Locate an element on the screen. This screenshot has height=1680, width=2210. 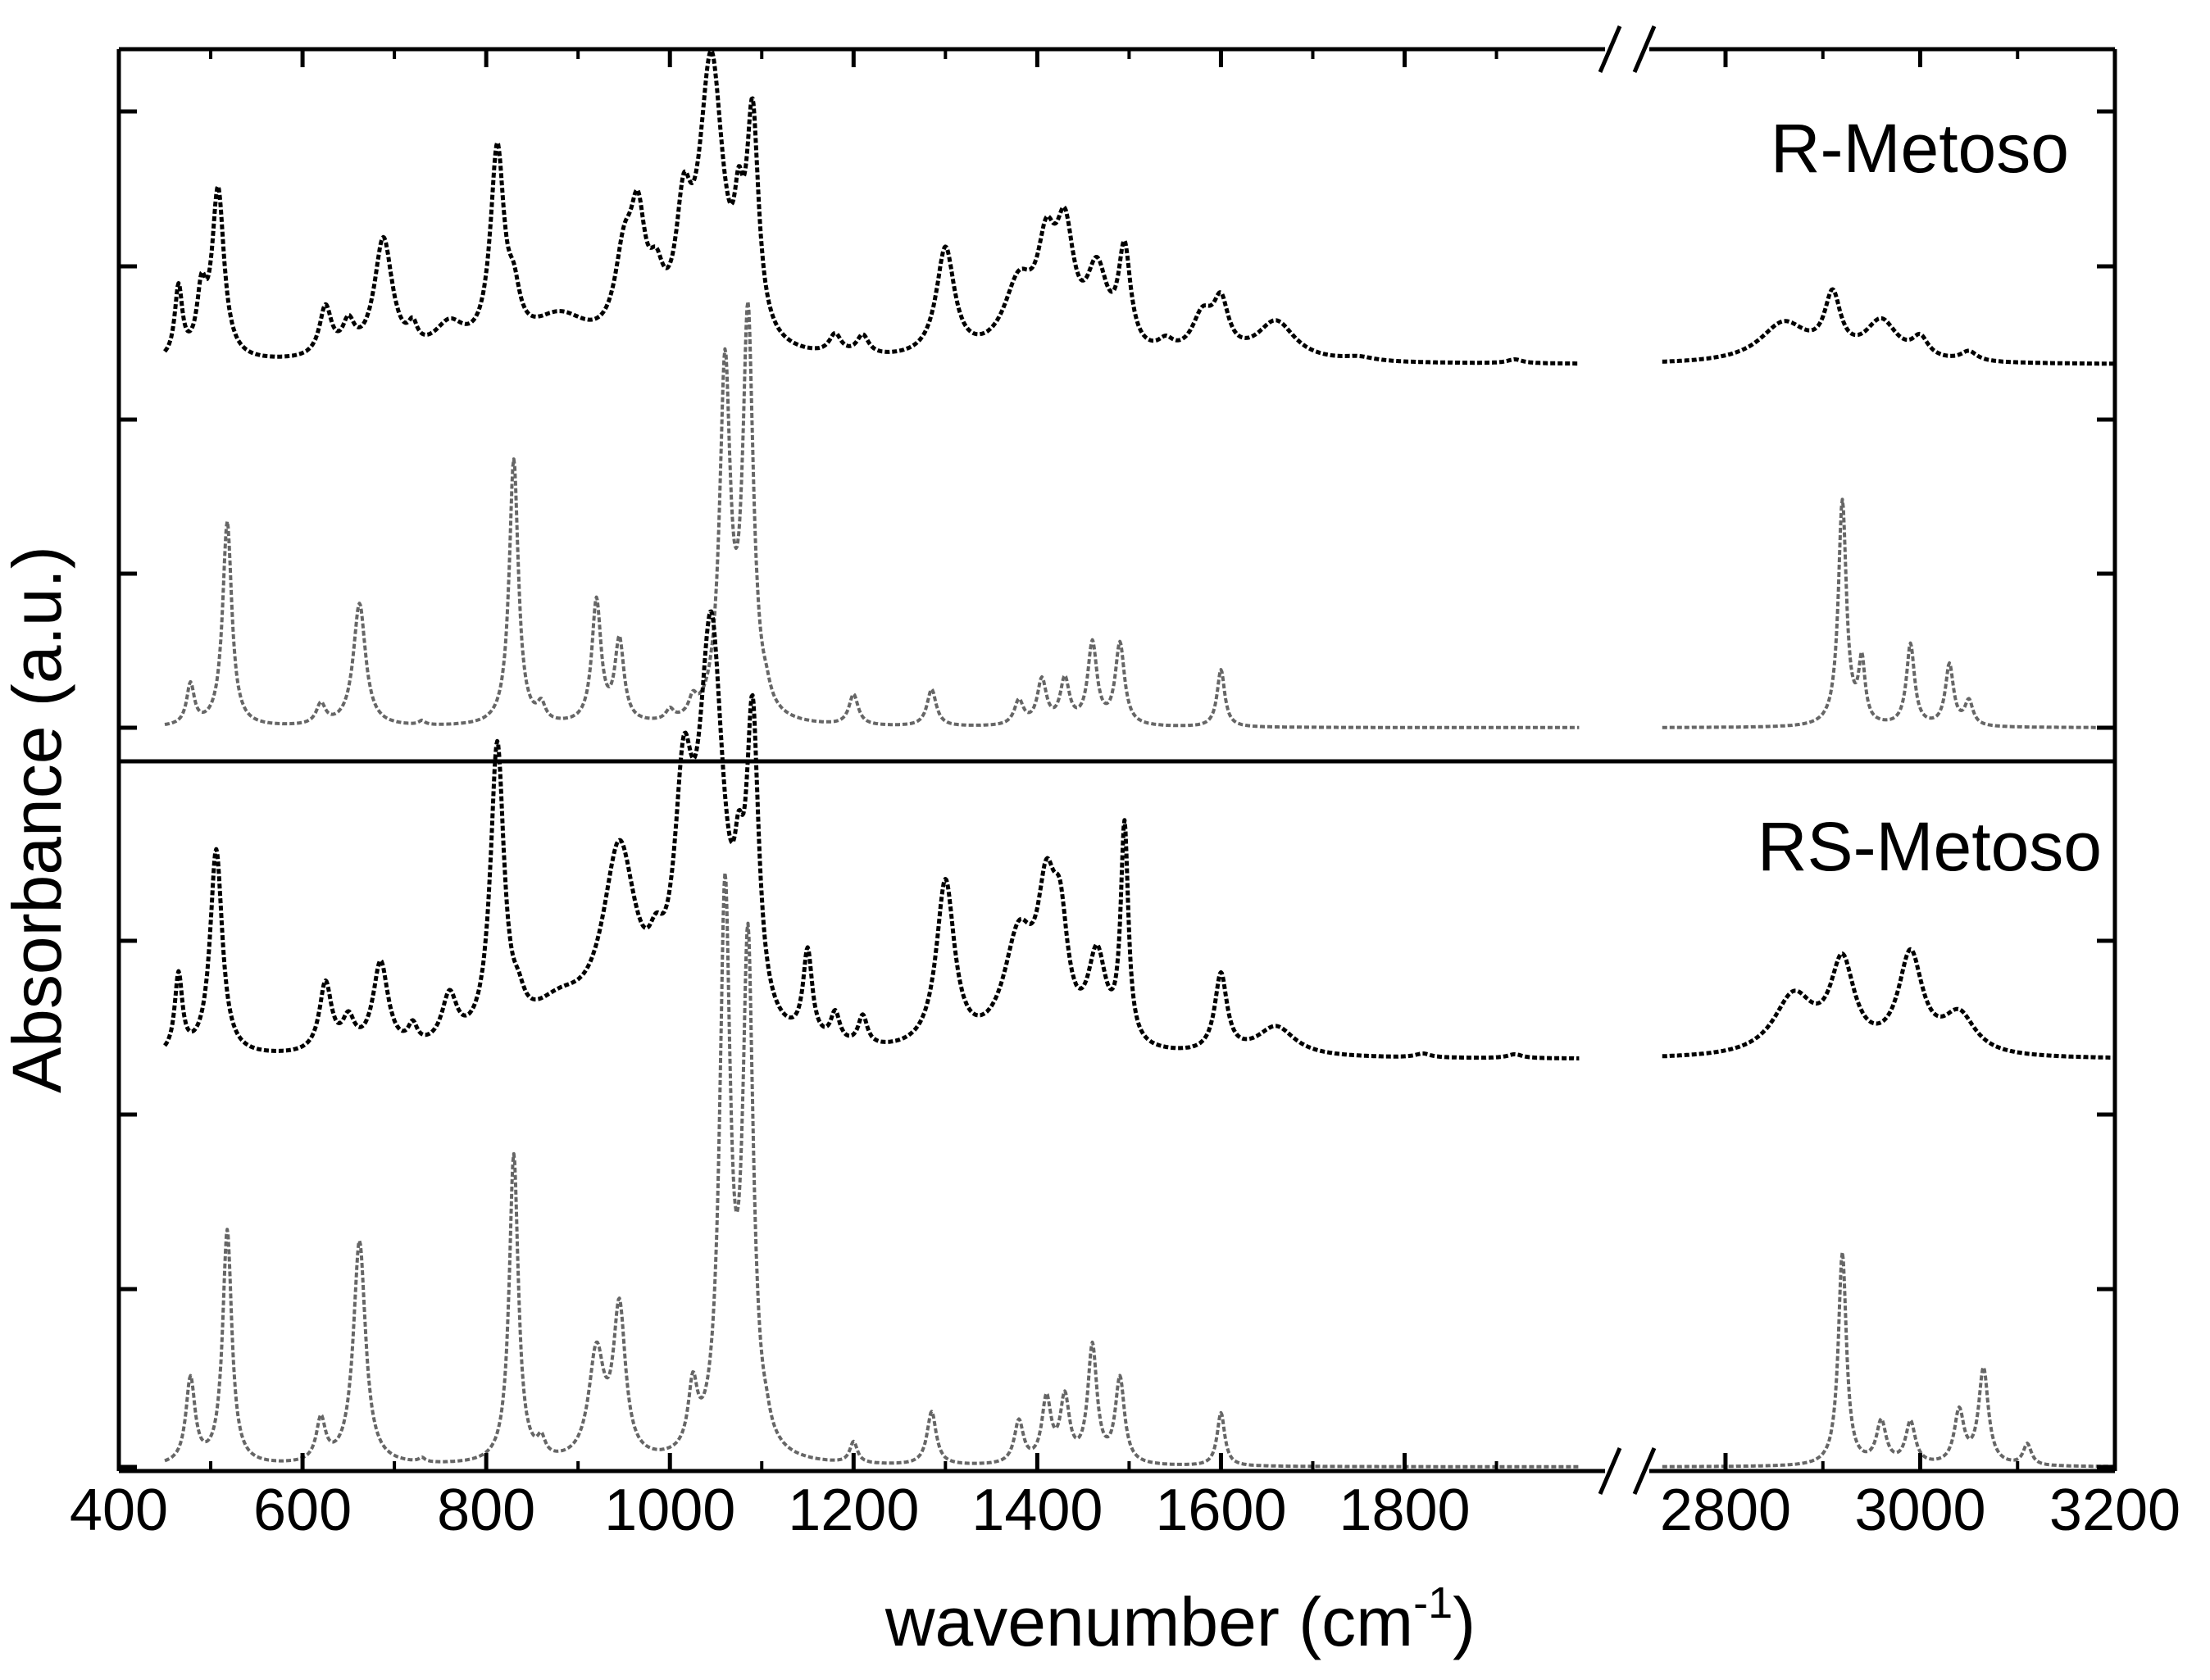
x-tick-label-3200: 3200 is located at coordinates (2115, 1511).